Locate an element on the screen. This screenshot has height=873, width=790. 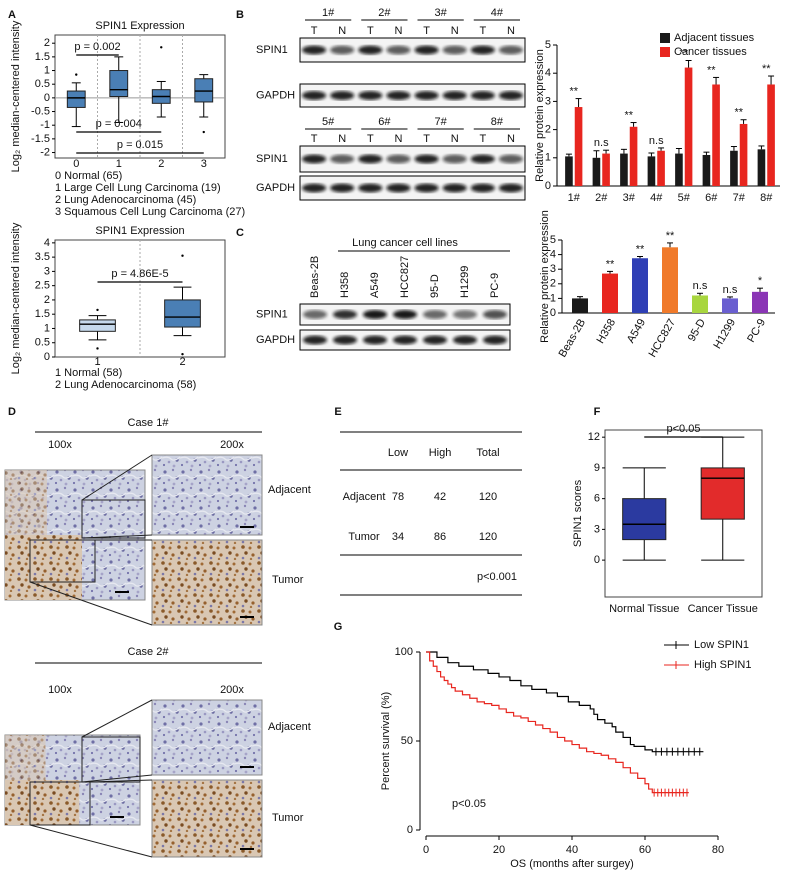
x-tick-label: 80 is located at coordinates (718, 850).